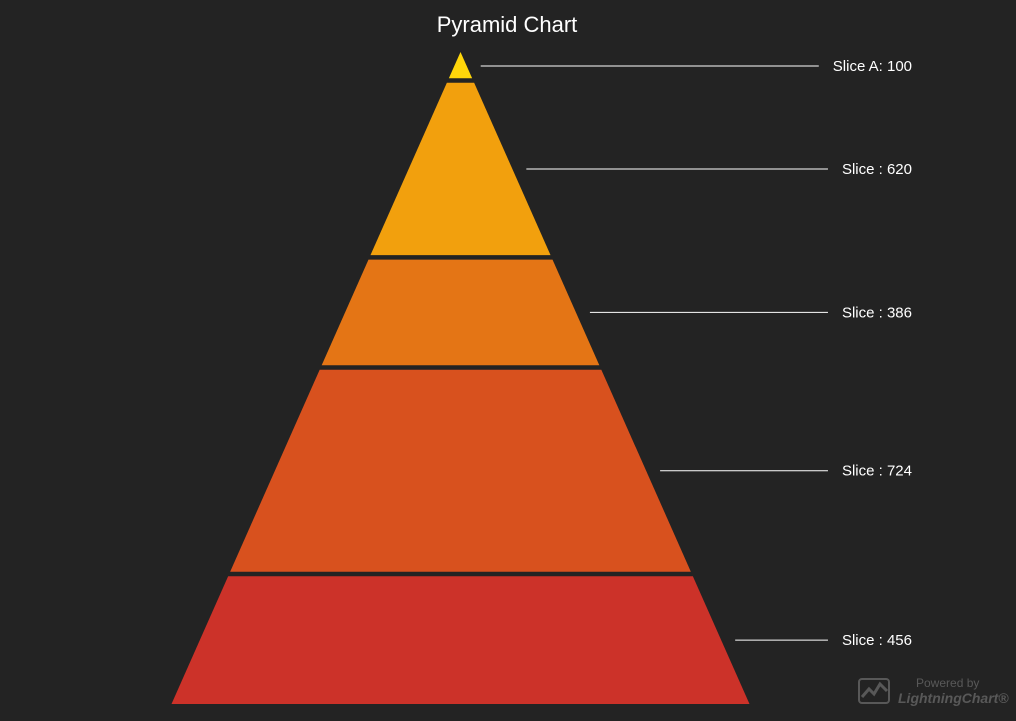  What do you see at coordinates (877, 169) in the screenshot?
I see `slice-label: Slice : 620` at bounding box center [877, 169].